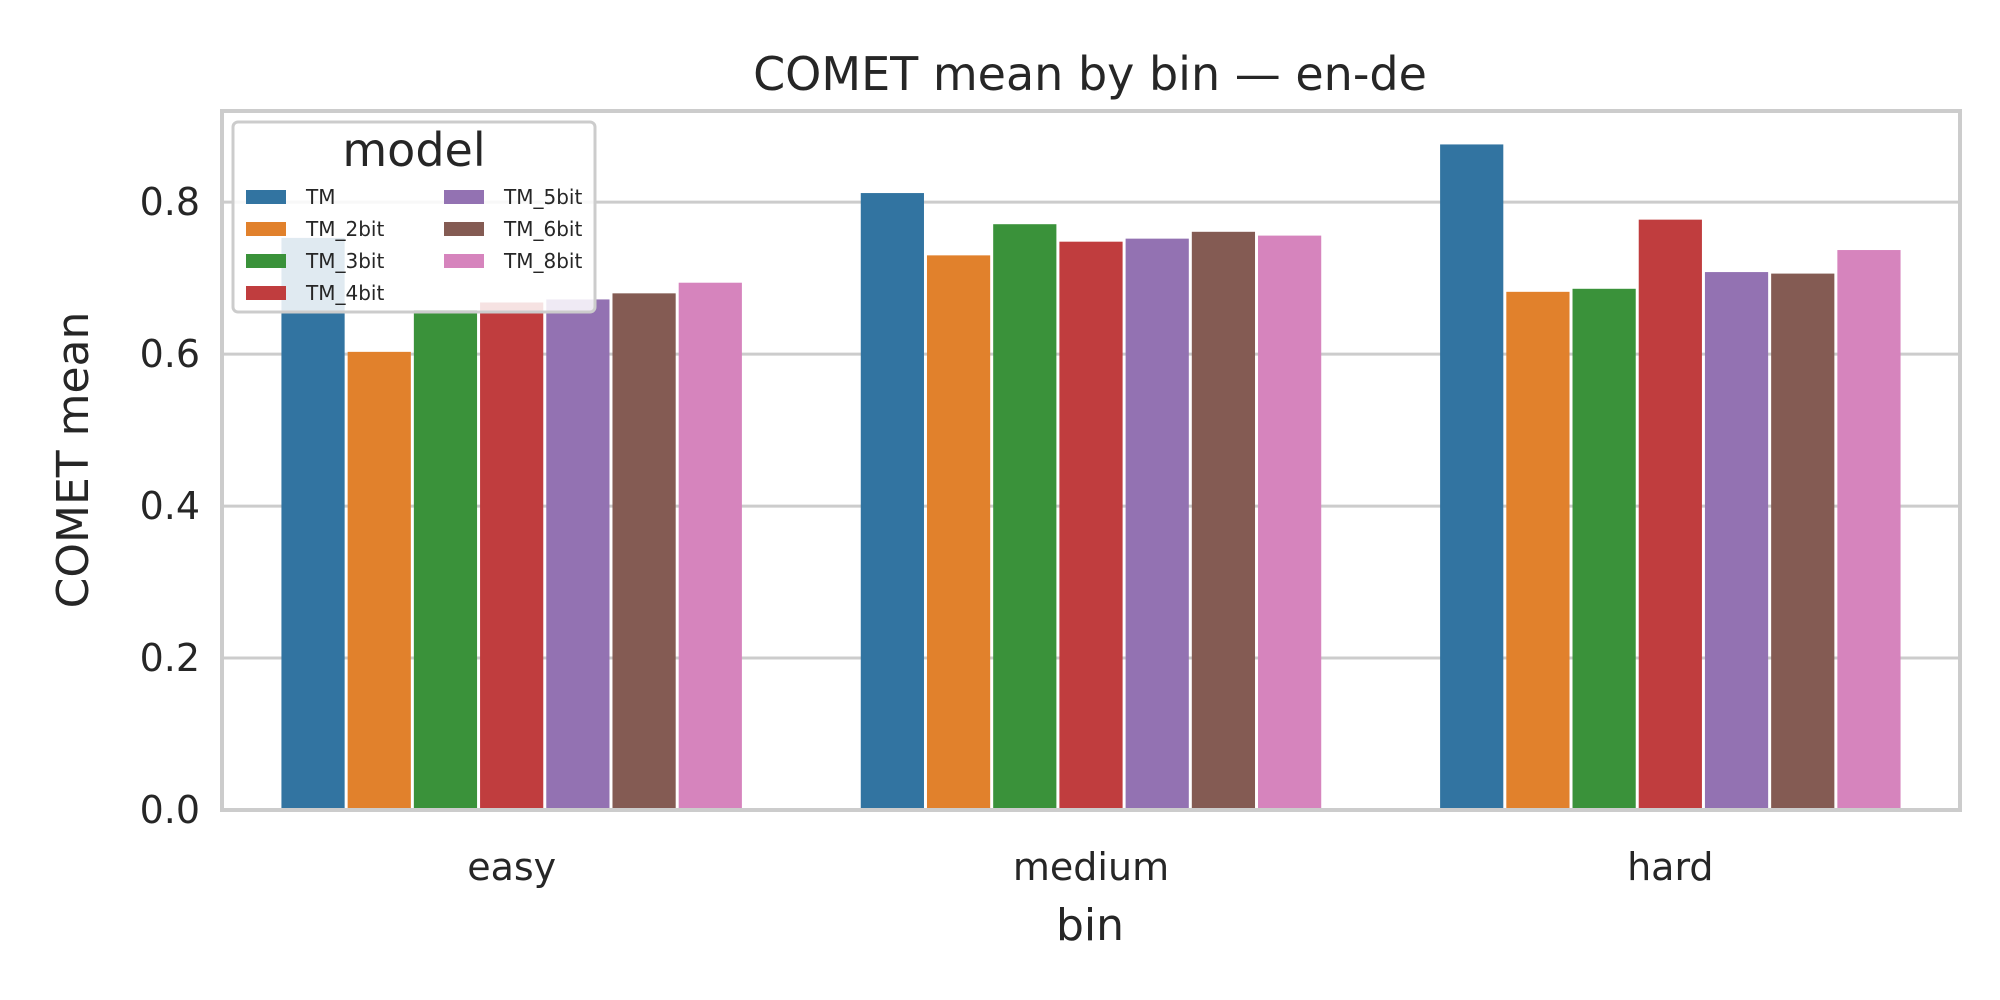 The width and height of the screenshot is (2000, 1000). What do you see at coordinates (320, 197) in the screenshot?
I see `legend-label-tm: TM` at bounding box center [320, 197].